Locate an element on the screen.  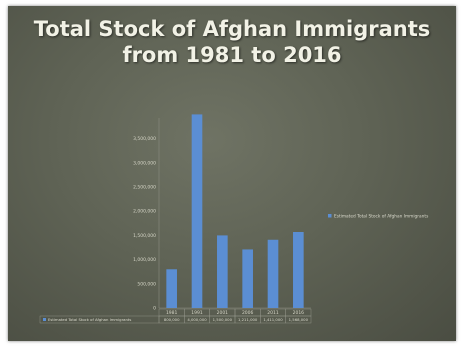
title-line-2: from 1981 to 2016 is located at coordinates (232, 55).